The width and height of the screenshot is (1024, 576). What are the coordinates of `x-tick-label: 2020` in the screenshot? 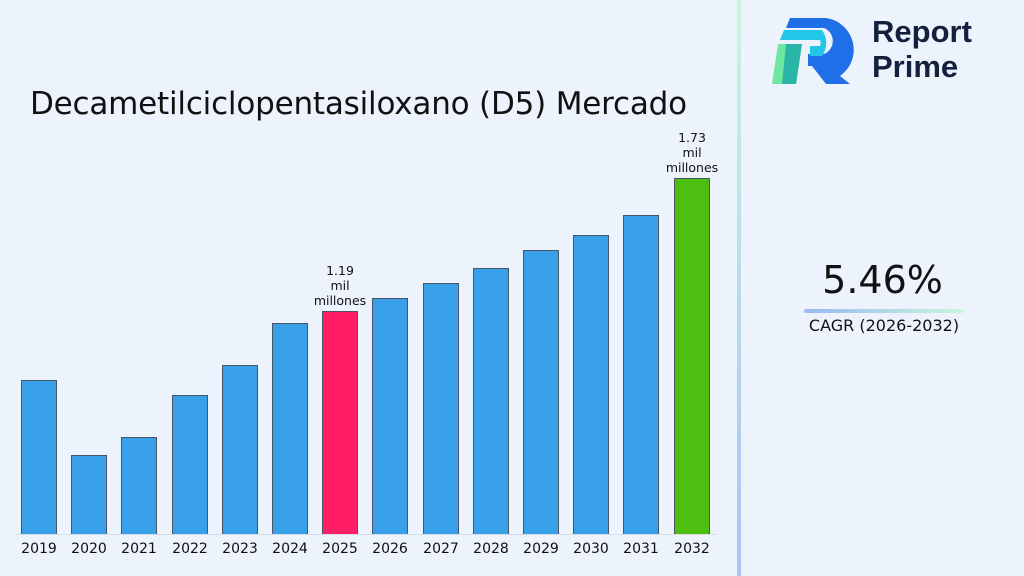 It's located at (89, 549).